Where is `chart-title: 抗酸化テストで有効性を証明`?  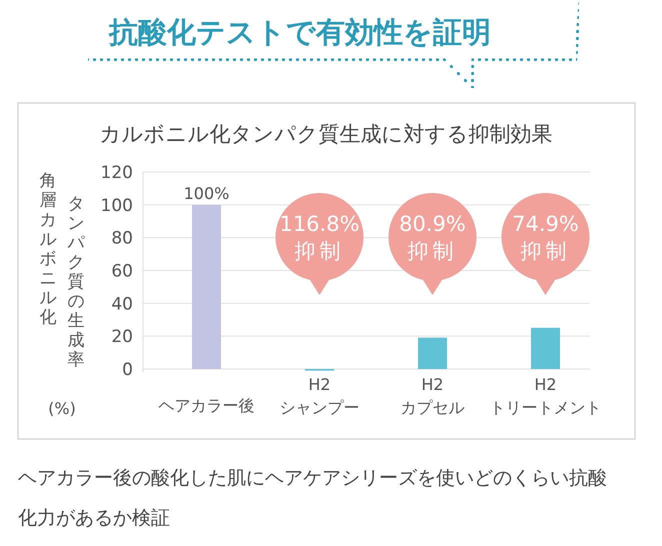
chart-title: 抗酸化テストで有効性を証明 is located at coordinates (299, 32).